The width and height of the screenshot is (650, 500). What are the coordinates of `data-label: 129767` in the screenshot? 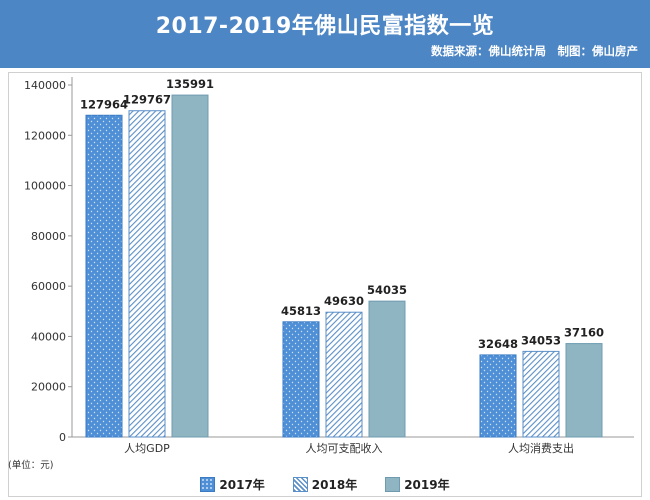 It's located at (147, 100).